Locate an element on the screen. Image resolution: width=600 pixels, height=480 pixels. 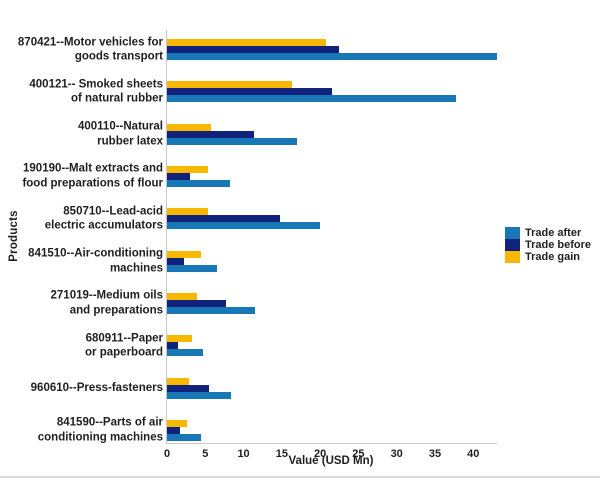
category-label: 841510--Air-conditioning machines is located at coordinates (95, 261).